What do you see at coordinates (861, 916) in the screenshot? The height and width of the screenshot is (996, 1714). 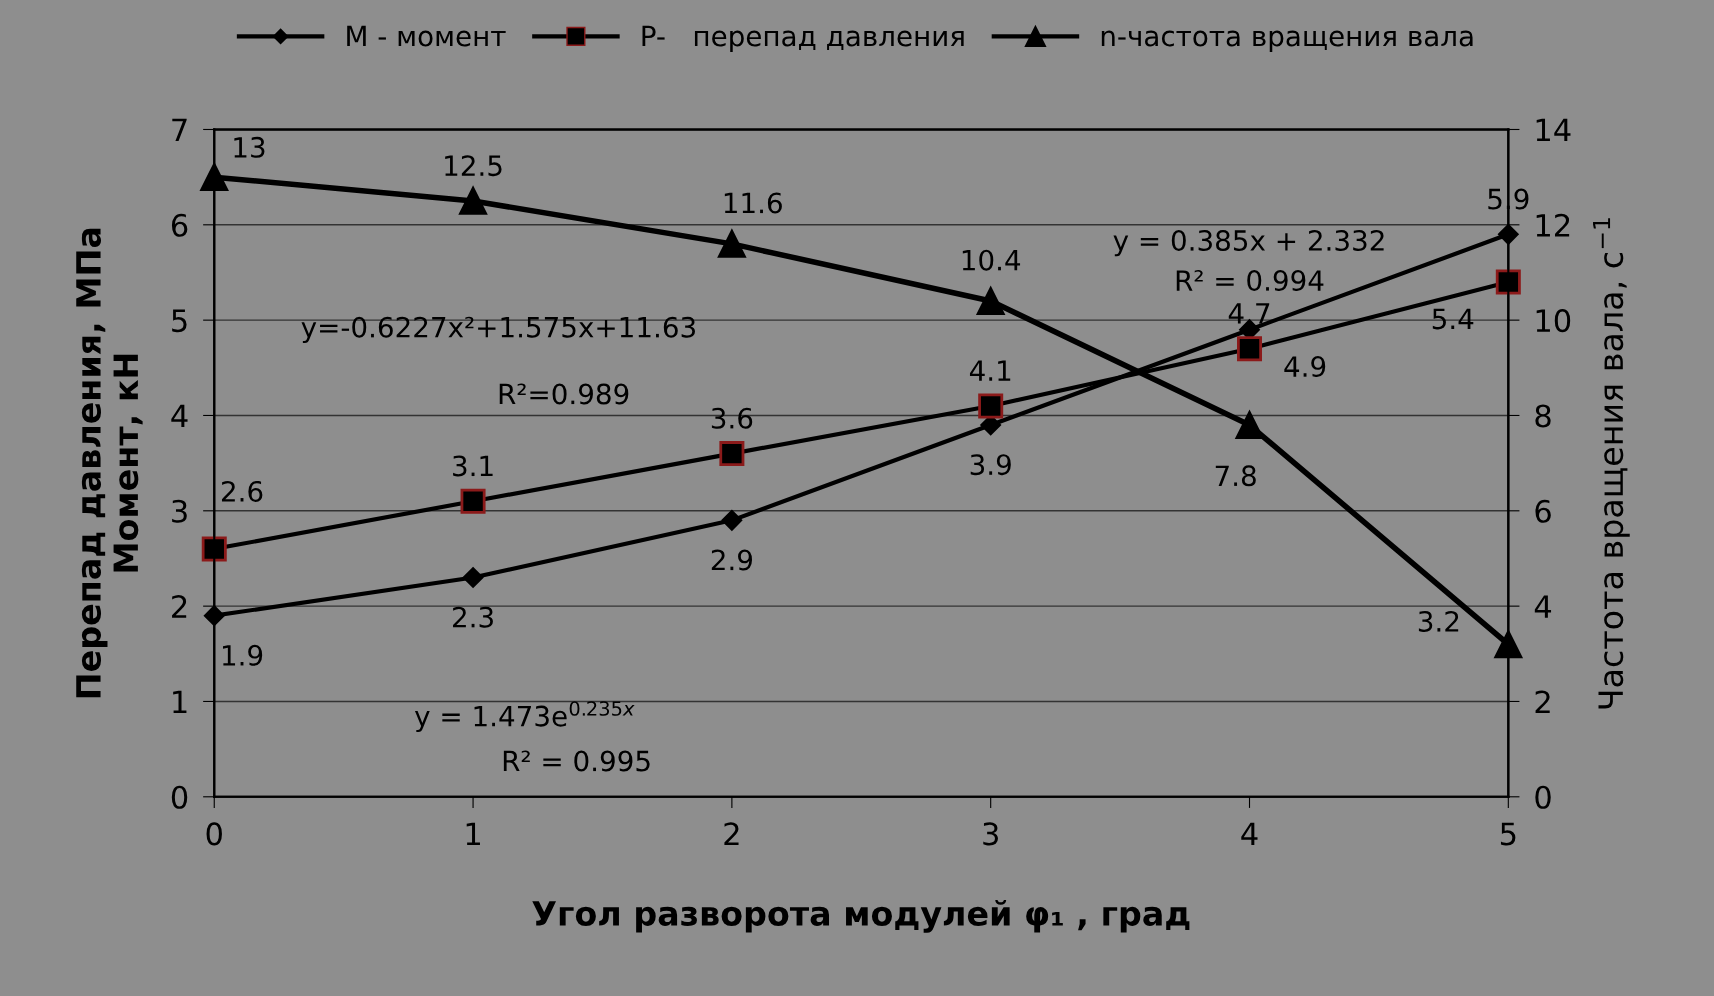 I see `x-axis-title: Угол разворота модулей φ₁ , град` at bounding box center [861, 916].